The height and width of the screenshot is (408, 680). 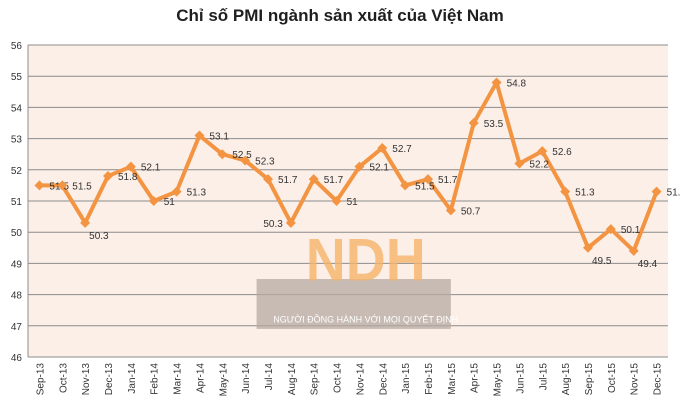 I want to click on data-label: 53.5, so click(x=494, y=124).